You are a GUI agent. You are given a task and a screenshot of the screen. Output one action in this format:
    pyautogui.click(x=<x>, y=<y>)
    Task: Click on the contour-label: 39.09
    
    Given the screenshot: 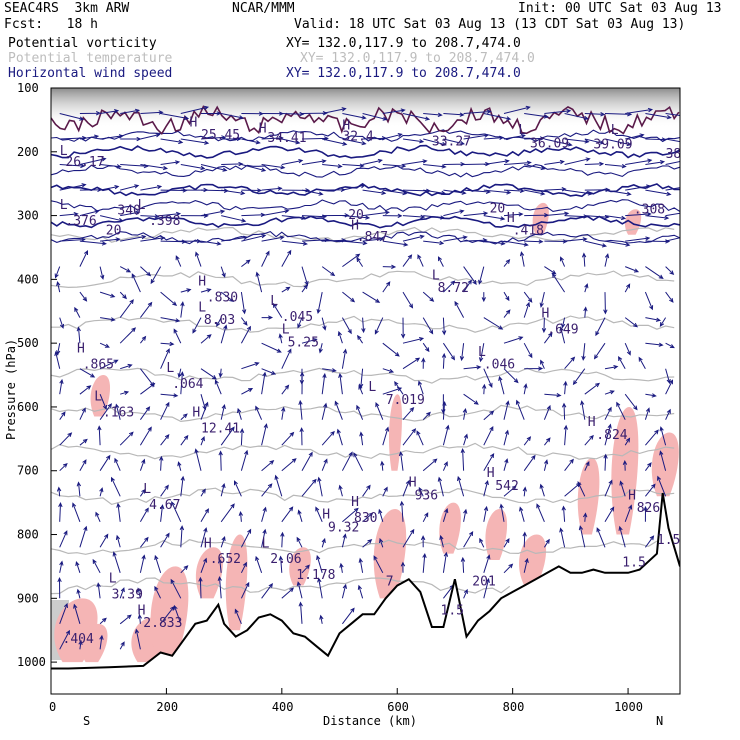 What is the action you would take?
    pyautogui.click(x=612, y=145)
    